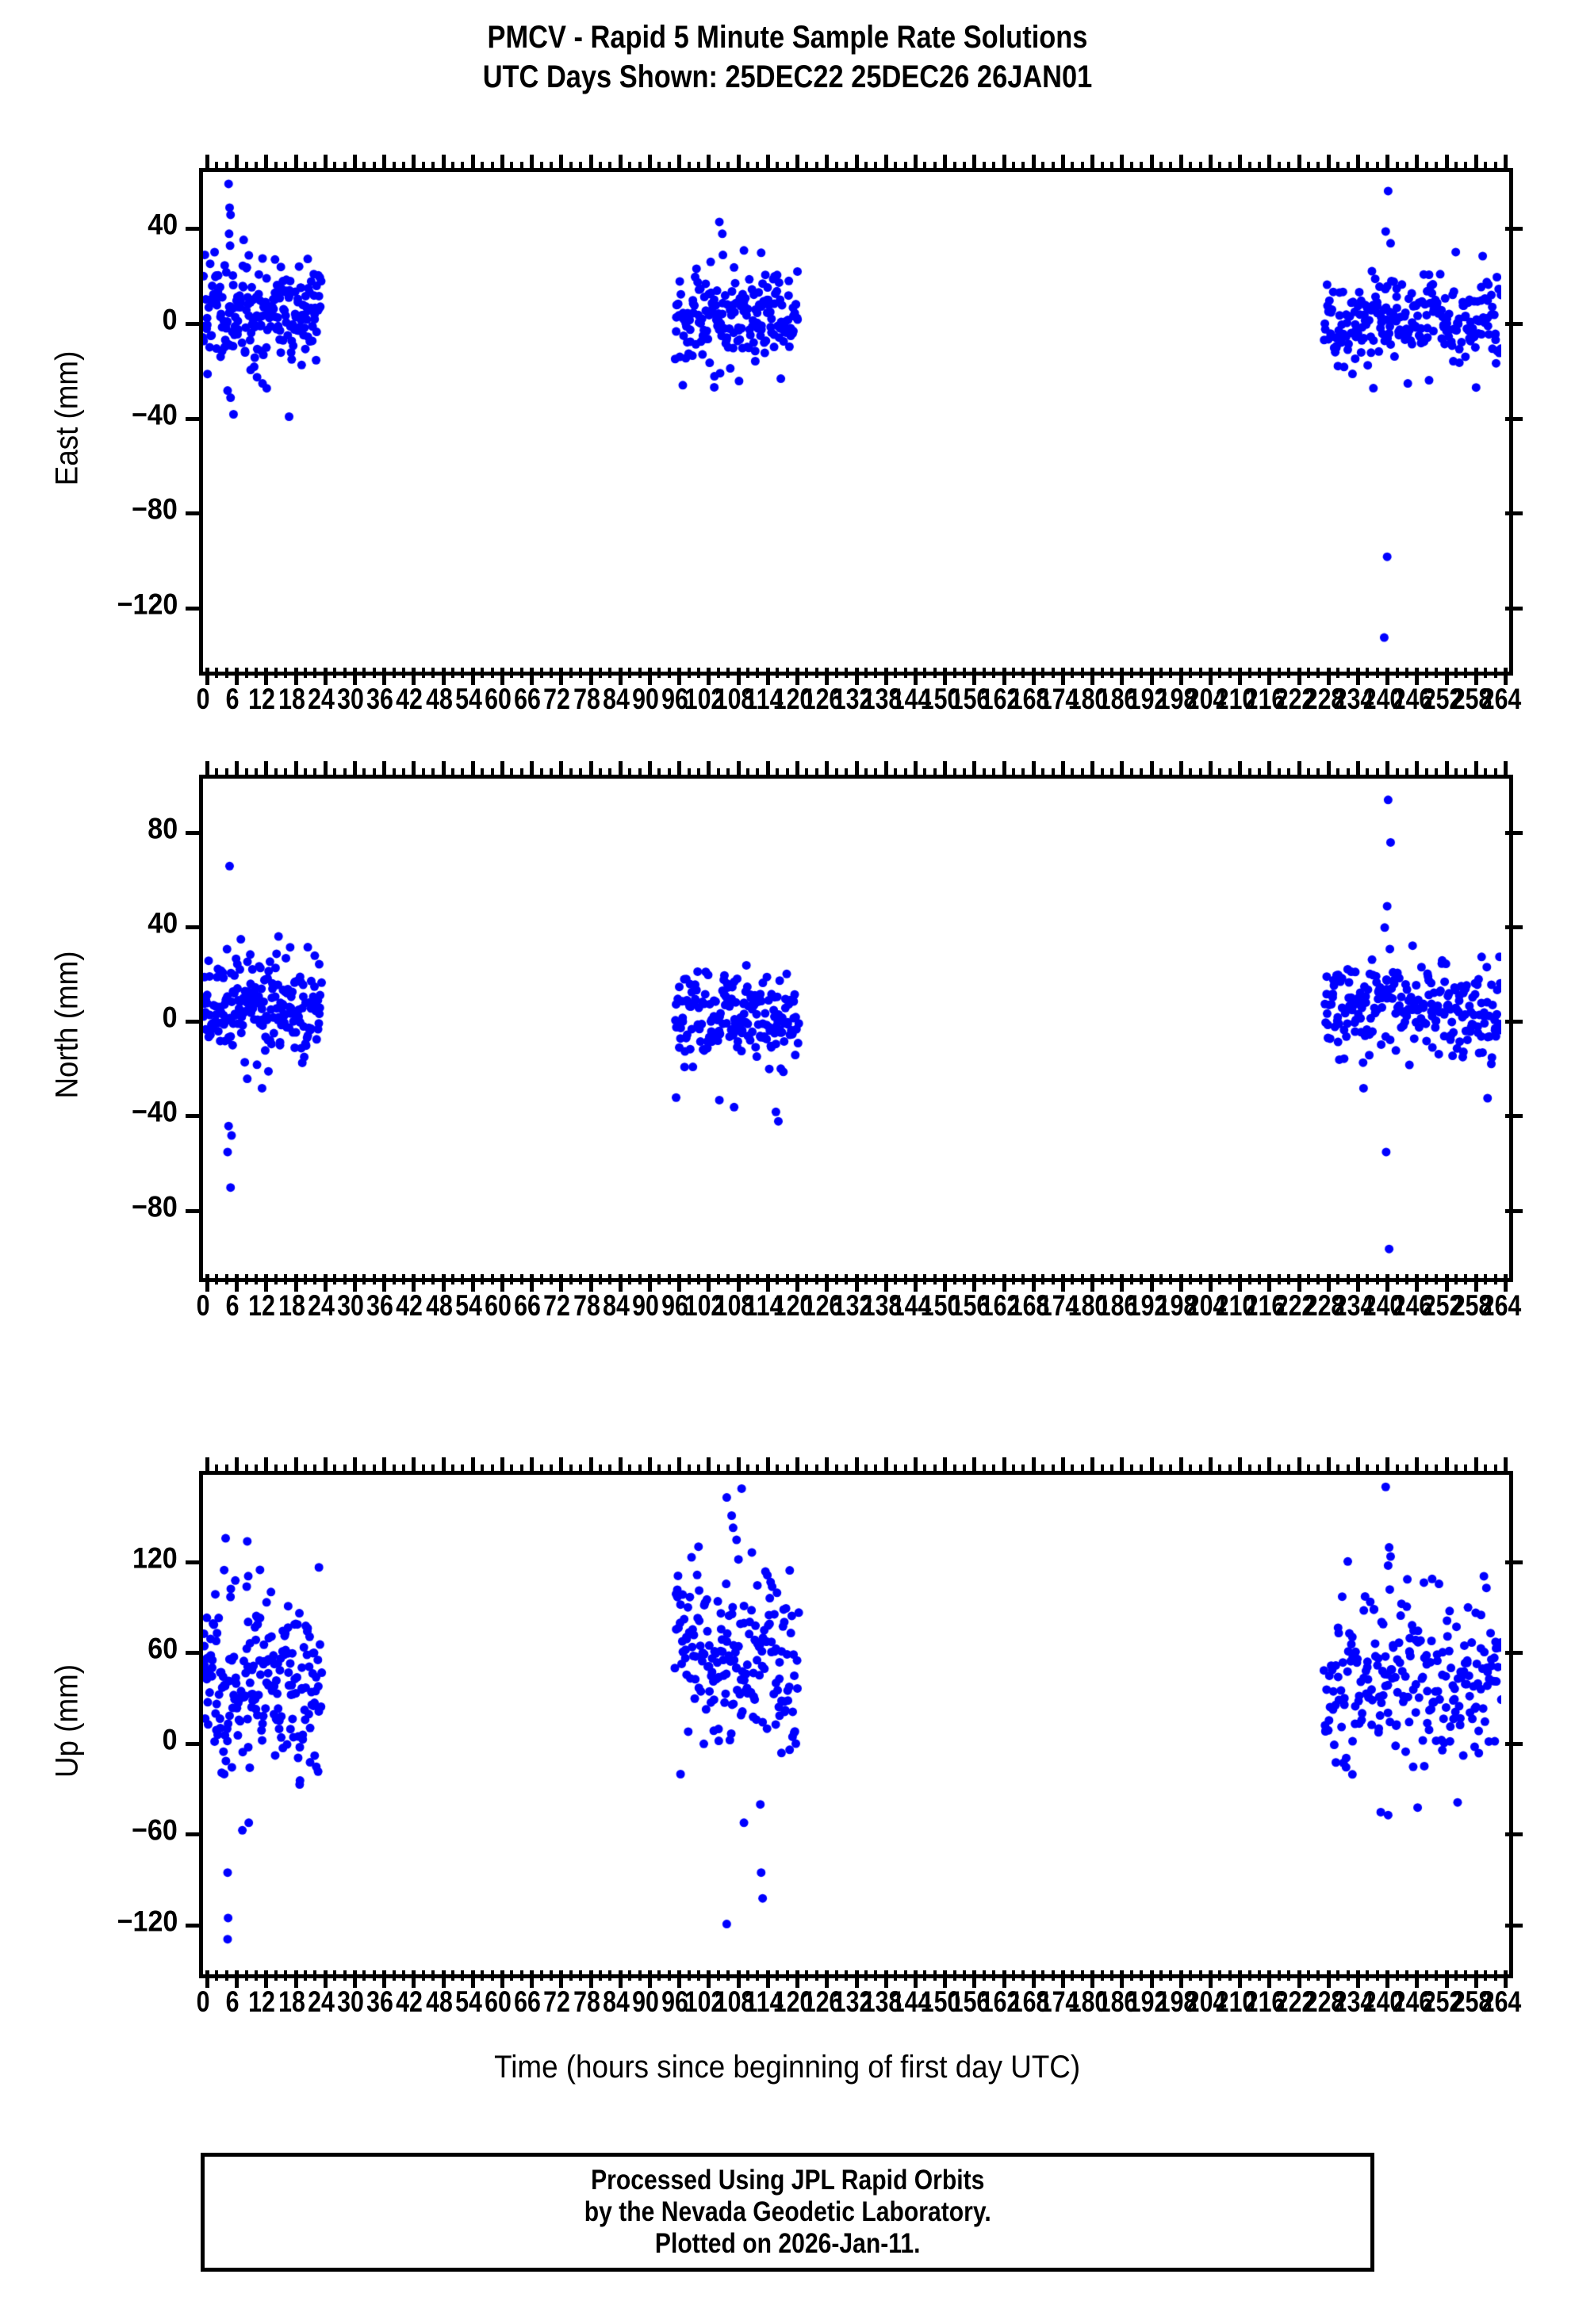 The height and width of the screenshot is (2324, 1575). I want to click on x-tick-label: 72, so click(557, 699).